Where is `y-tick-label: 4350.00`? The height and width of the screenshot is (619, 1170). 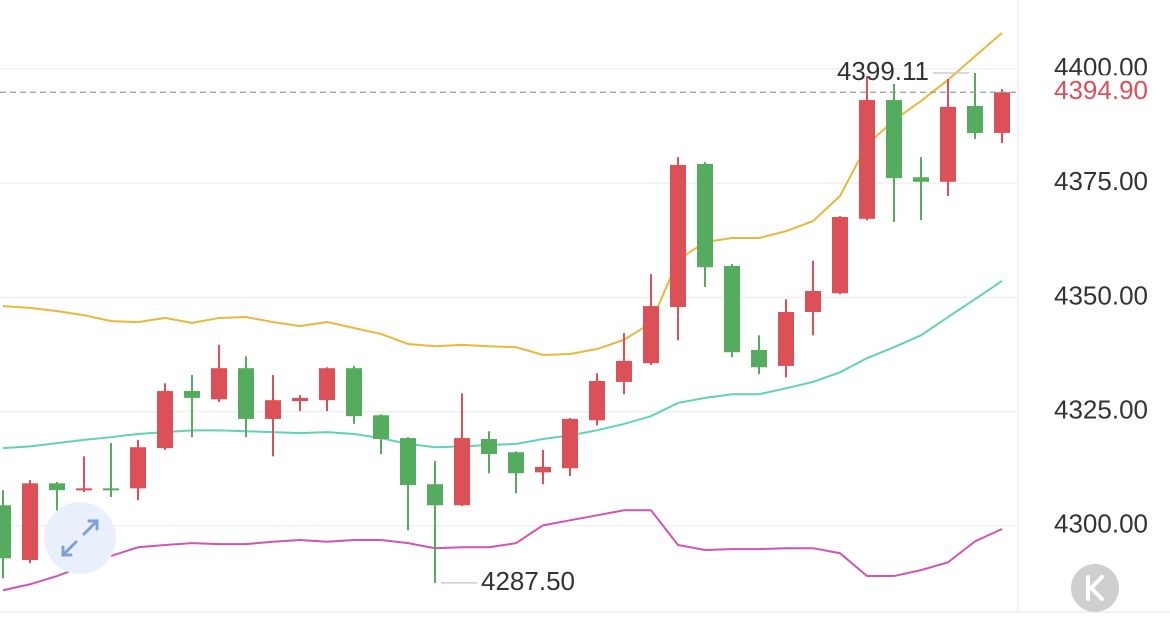
y-tick-label: 4350.00 is located at coordinates (1101, 295).